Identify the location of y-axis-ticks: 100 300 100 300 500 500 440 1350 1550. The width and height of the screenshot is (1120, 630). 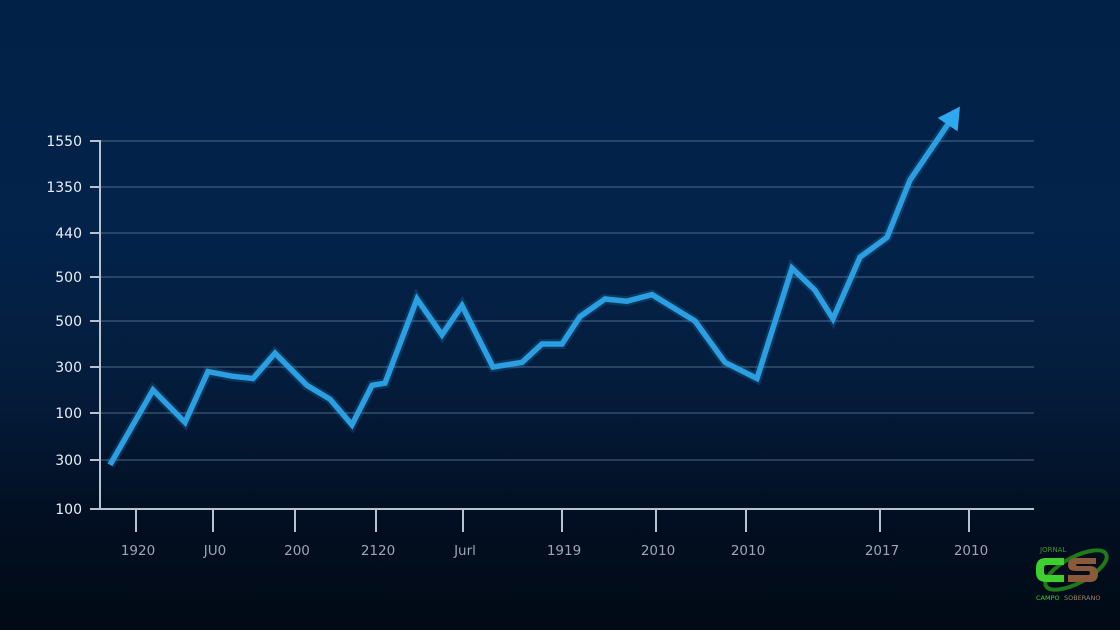
(73, 326).